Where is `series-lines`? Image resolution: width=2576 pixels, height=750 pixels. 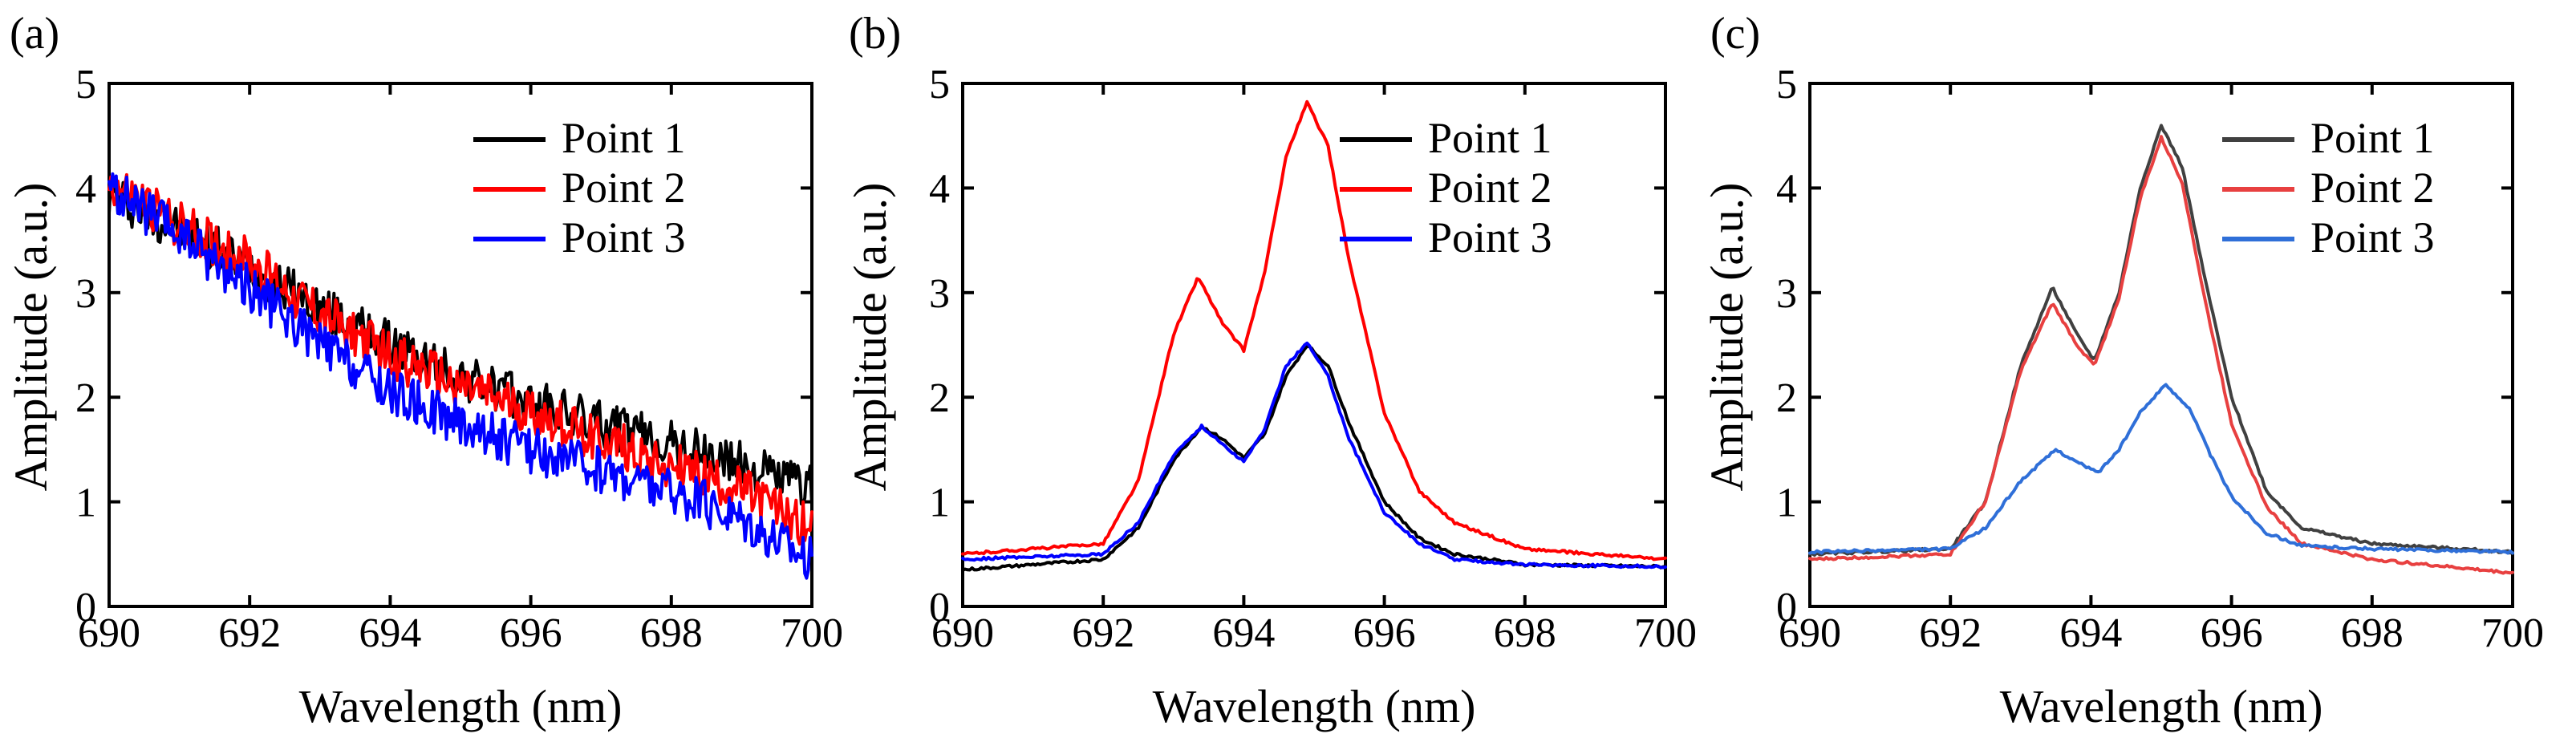
series-lines is located at coordinates (460, 376).